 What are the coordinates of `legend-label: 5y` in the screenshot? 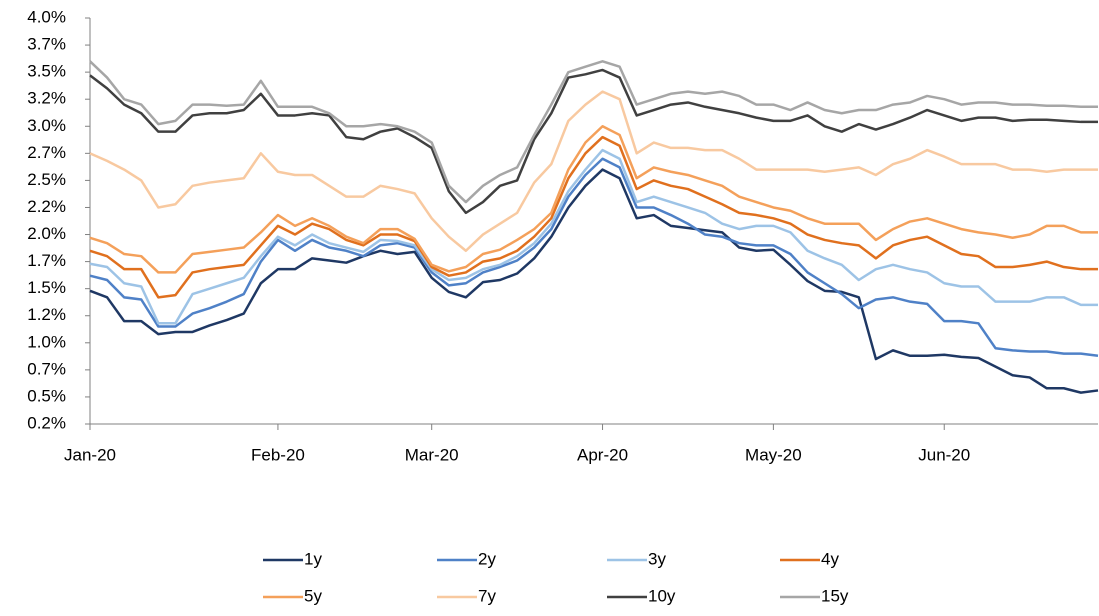 It's located at (313, 595).